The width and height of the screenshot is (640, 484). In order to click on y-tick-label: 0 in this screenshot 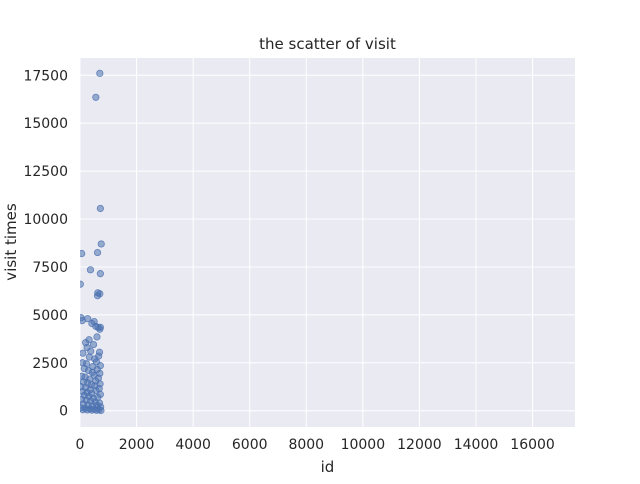, I will do `click(63, 412)`.